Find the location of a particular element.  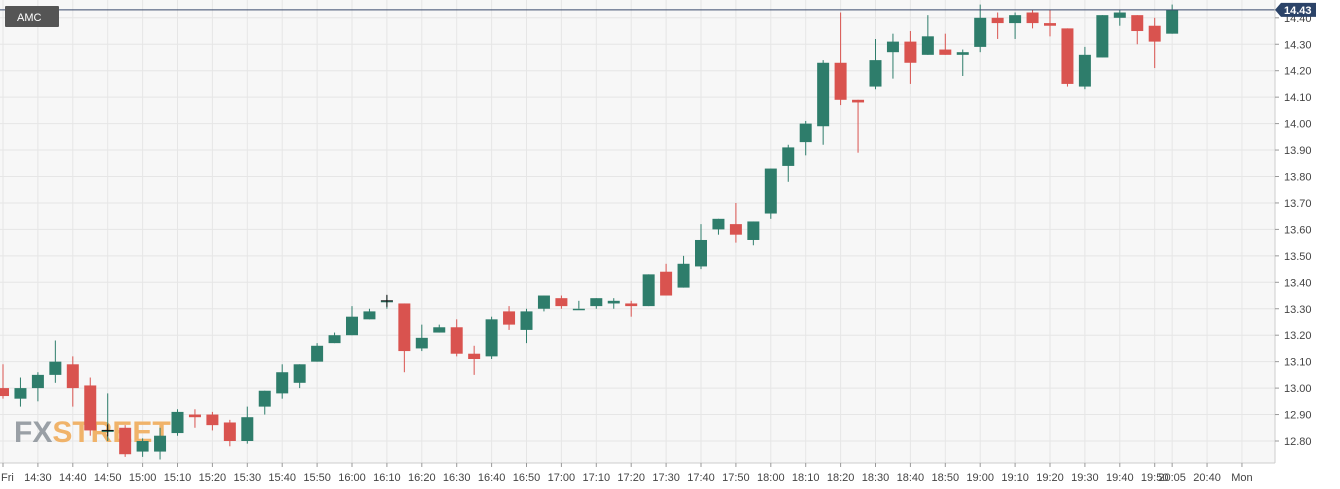

x-tick-label: 19:50 is located at coordinates (1155, 478).